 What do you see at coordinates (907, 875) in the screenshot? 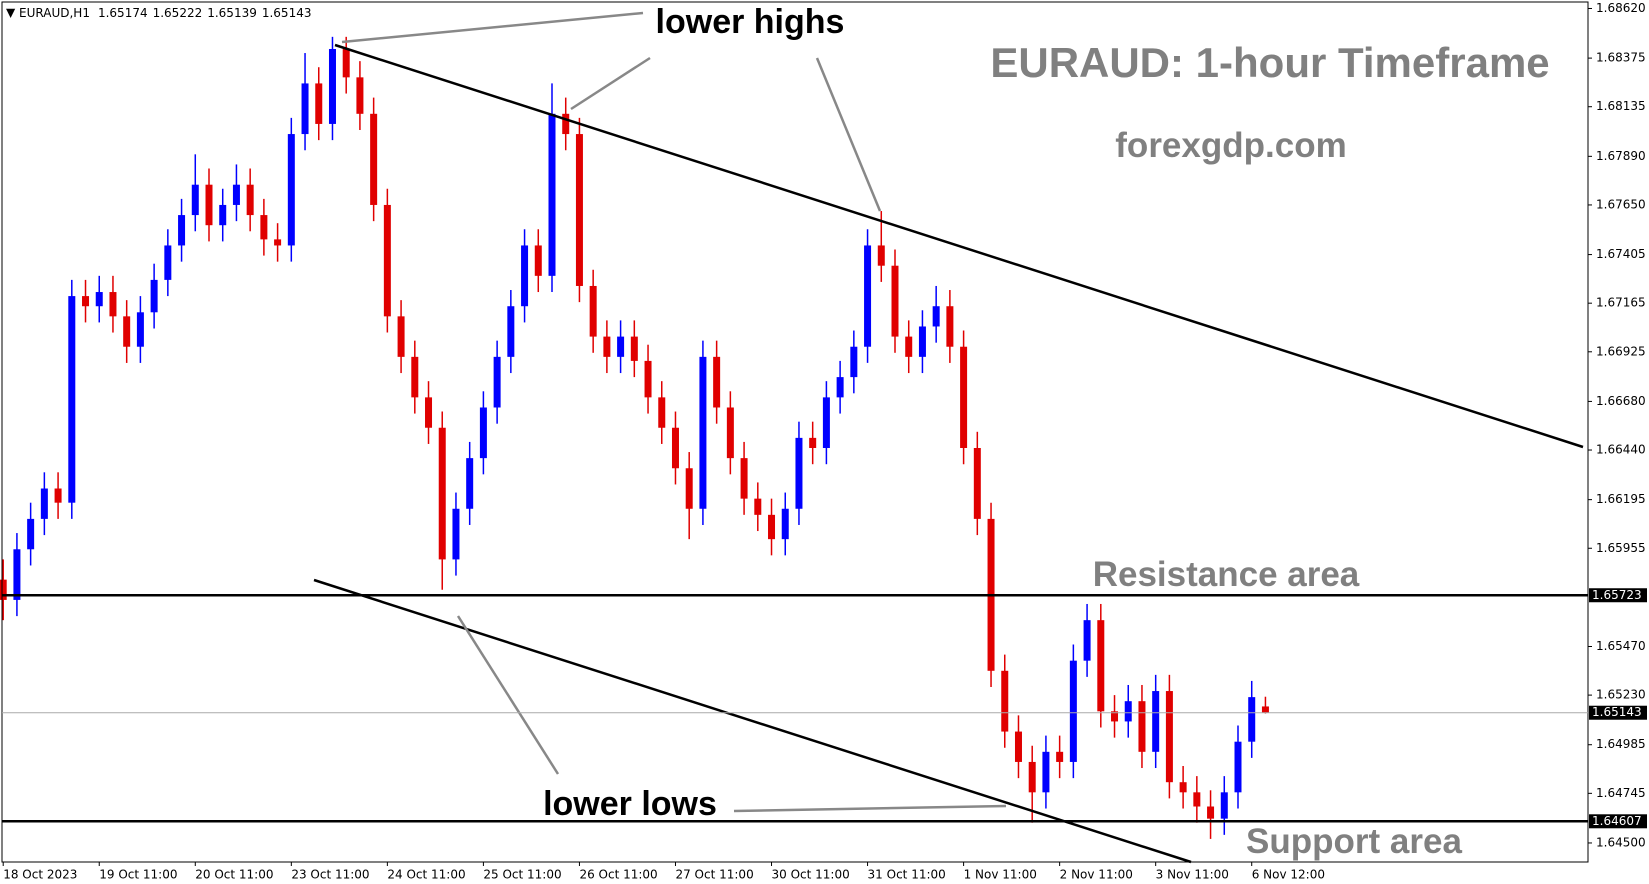
I see `x-tick-label: 31 Oct 11:00` at bounding box center [907, 875].